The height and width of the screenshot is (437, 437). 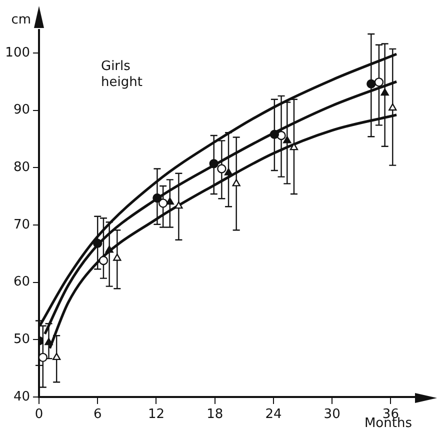 What do you see at coordinates (21, 340) in the screenshot?
I see `y-tick-label: 50` at bounding box center [21, 340].